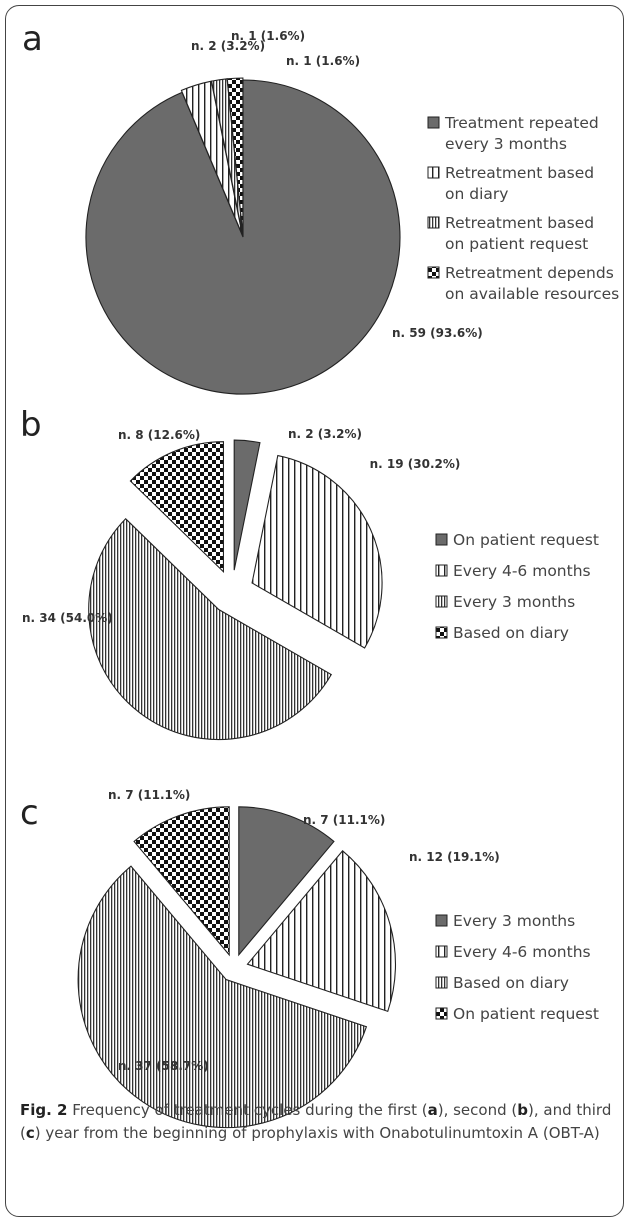 This screenshot has height=1225, width=630. Describe the element at coordinates (31, 425) in the screenshot. I see `panel-letter-b: b` at that location.